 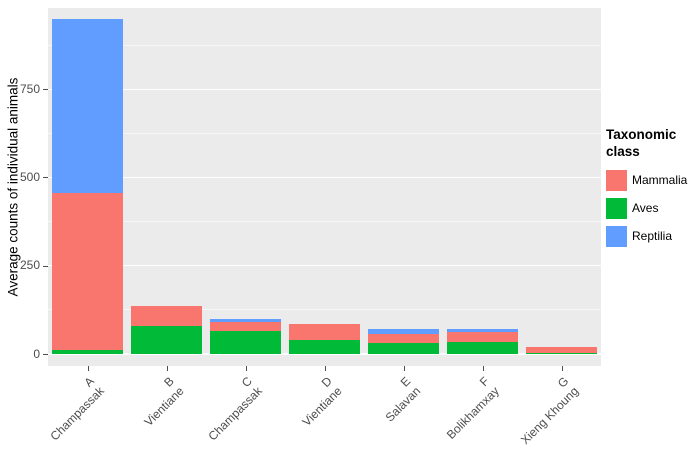 What do you see at coordinates (616, 180) in the screenshot?
I see `legend-swatch-mammalia` at bounding box center [616, 180].